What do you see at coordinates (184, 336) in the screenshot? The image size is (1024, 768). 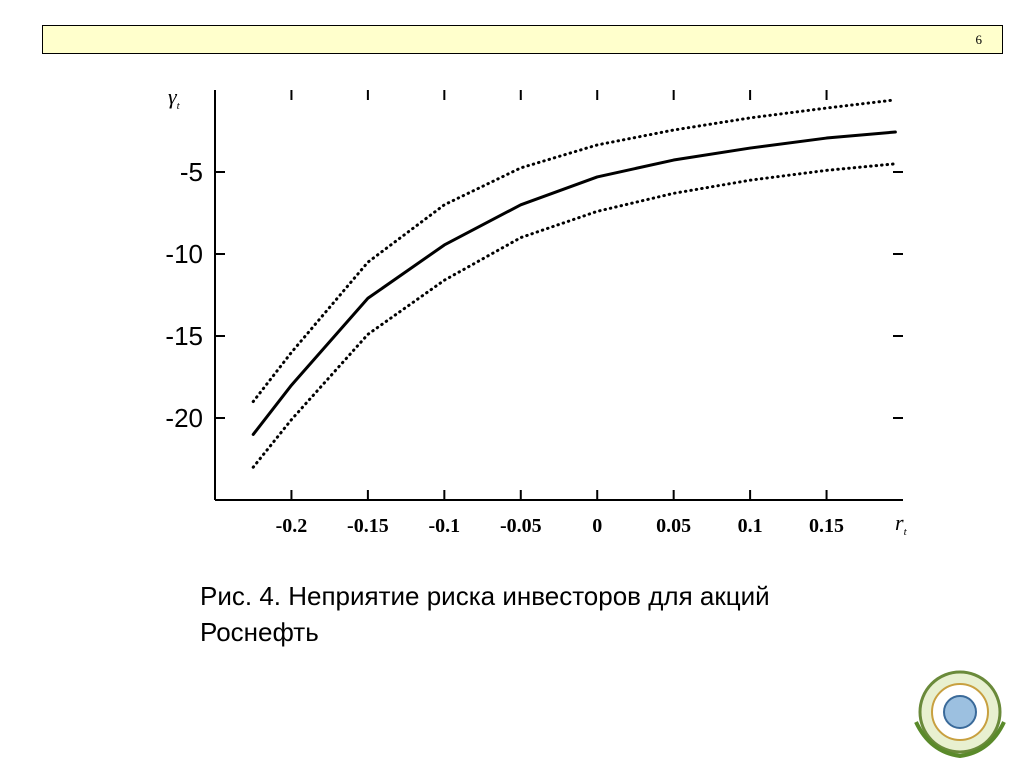 I see `y-tick-label: -15` at bounding box center [184, 336].